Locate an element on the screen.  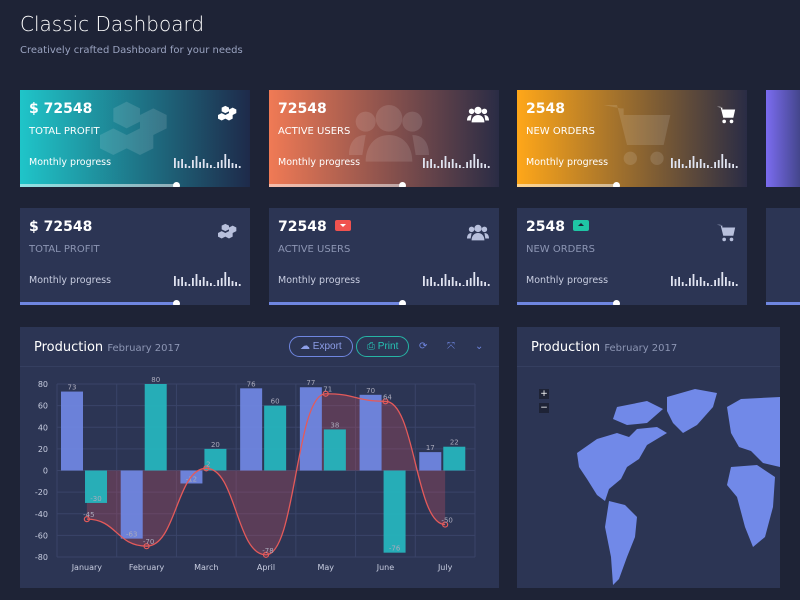
trend-down-badge is located at coordinates (342, 225).